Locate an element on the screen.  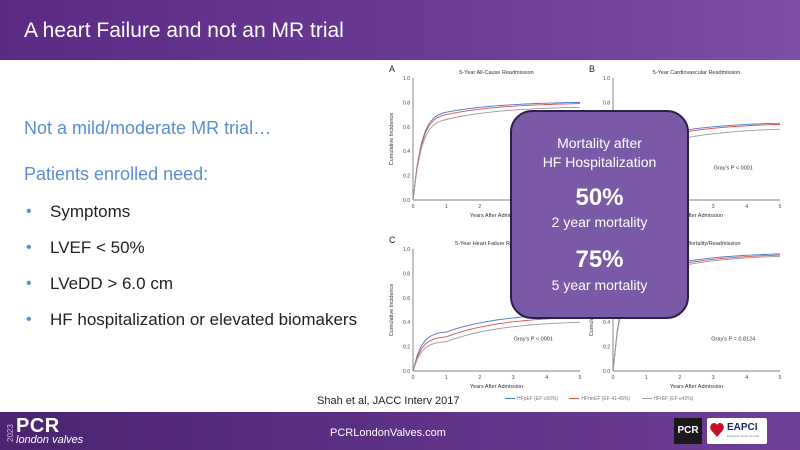
criterion-label: LVEF < 50% is located at coordinates (97, 247).